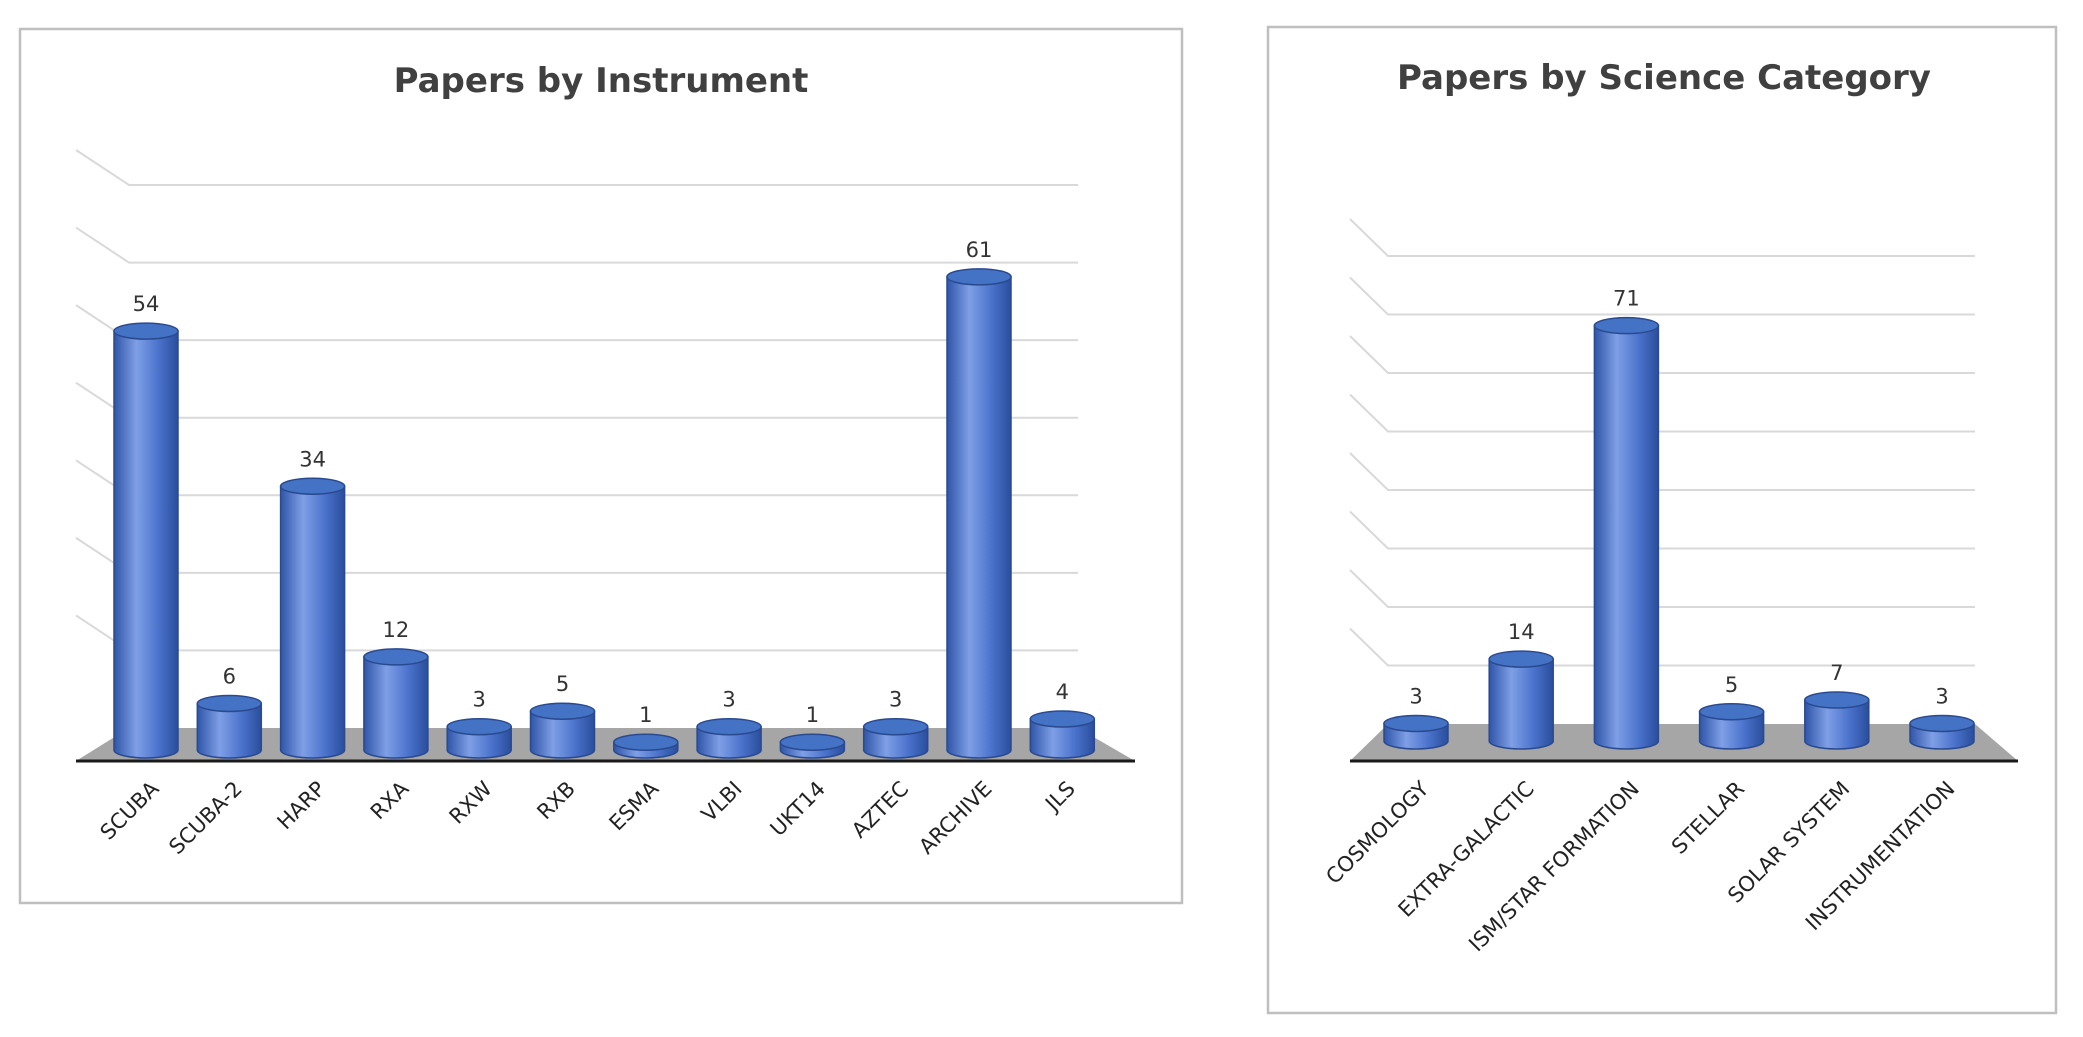 This screenshot has height=1037, width=2083. What do you see at coordinates (1836, 673) in the screenshot?
I see `value-label: 7` at bounding box center [1836, 673].